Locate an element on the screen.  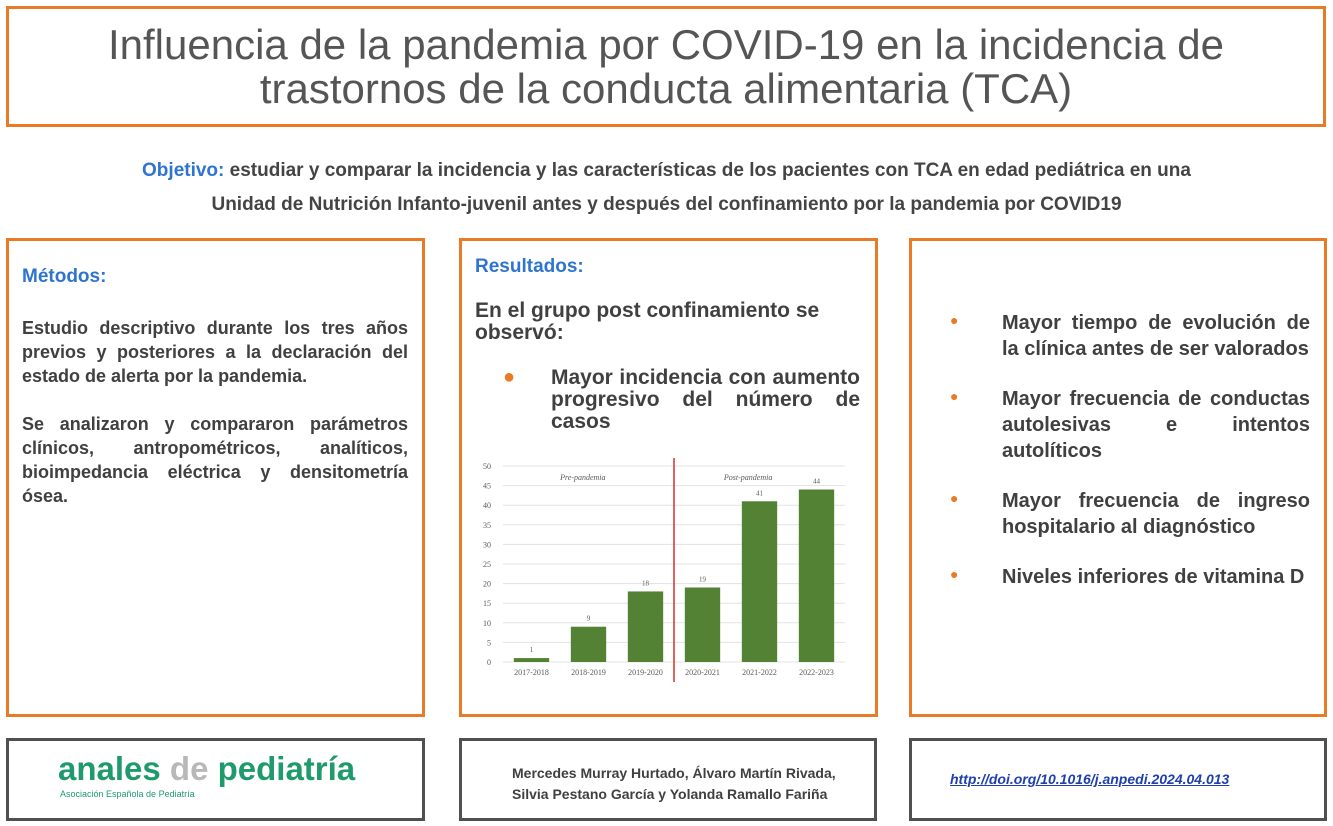
methods-heading: Métodos: is located at coordinates (64, 276).